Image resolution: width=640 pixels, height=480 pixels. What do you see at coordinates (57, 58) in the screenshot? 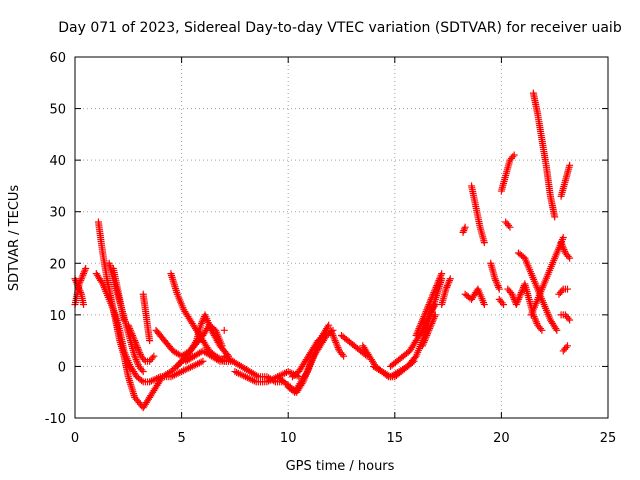
I see `y-tick-label: 60` at bounding box center [57, 58].